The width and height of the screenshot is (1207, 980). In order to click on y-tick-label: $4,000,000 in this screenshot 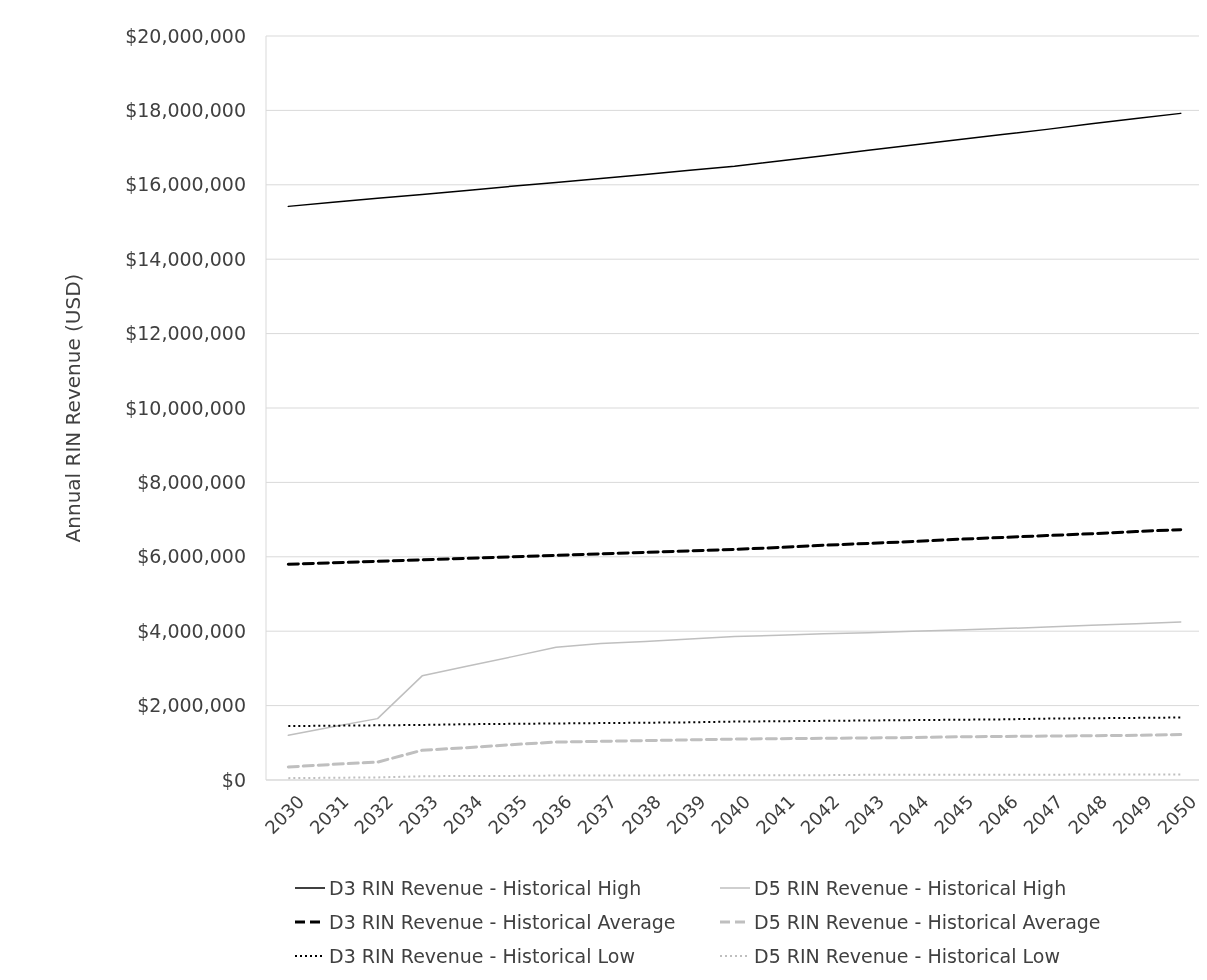, I will do `click(191, 630)`.